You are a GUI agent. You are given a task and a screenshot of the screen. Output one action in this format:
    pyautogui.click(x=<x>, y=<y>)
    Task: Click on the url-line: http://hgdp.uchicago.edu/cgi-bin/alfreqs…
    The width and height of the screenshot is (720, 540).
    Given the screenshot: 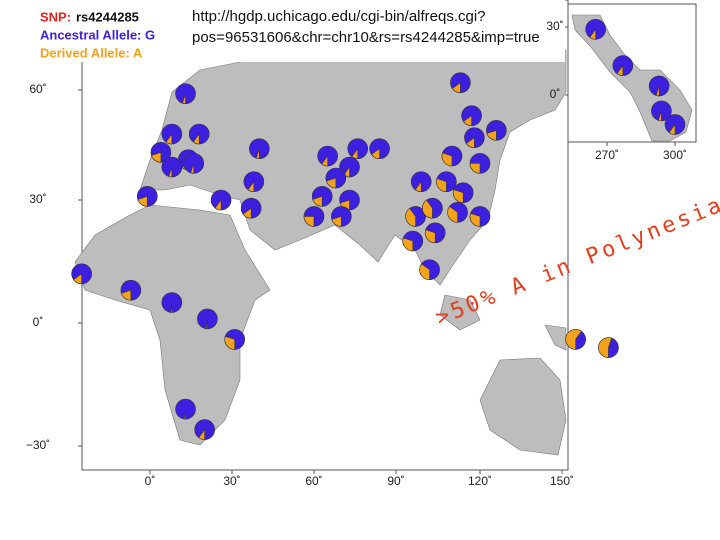 What is the action you would take?
    pyautogui.click(x=339, y=16)
    